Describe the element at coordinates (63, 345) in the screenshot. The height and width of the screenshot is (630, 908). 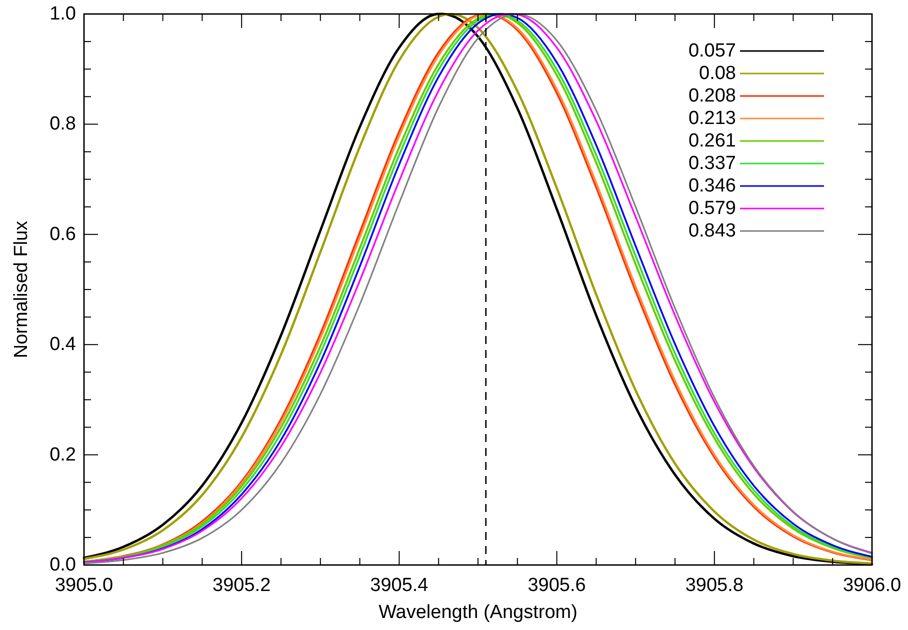
I see `y-tick-label: 0.4` at that location.